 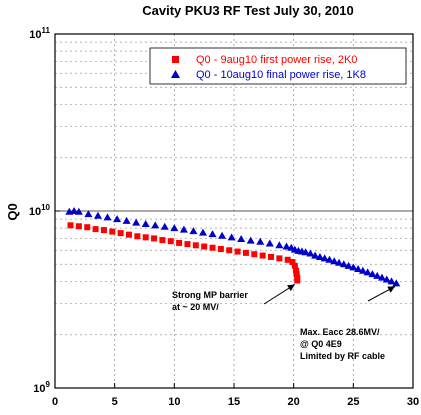 I want to click on y-axis-label: Q0, so click(x=12, y=211).